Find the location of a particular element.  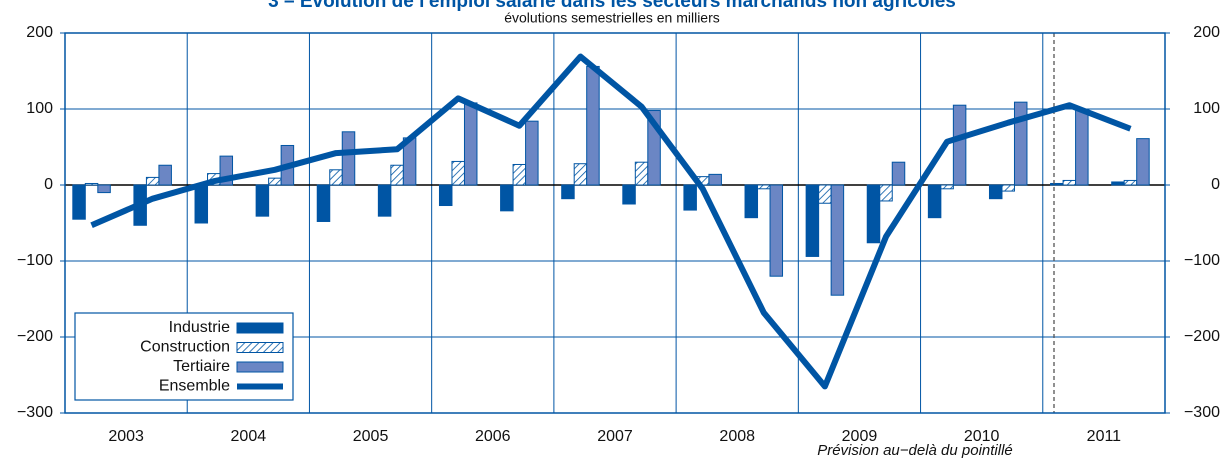

chart-subtitle: évolutions semestrielles en milliers is located at coordinates (612, 18).